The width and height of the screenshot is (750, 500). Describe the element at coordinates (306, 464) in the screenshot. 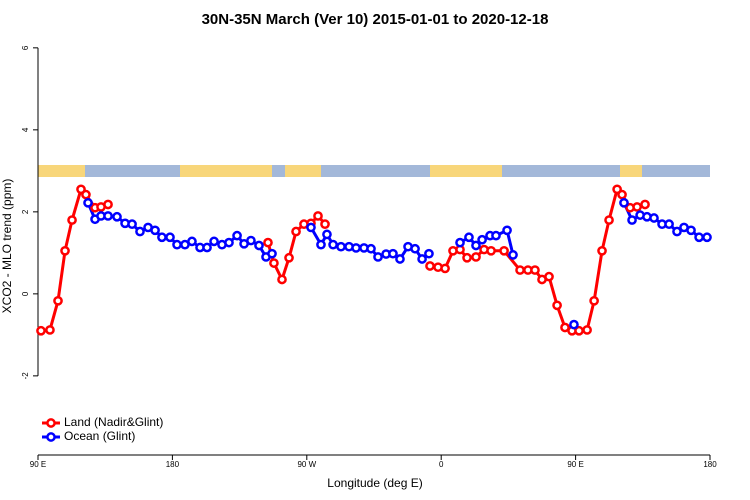

I see `x-tick-label: 90 W` at that location.